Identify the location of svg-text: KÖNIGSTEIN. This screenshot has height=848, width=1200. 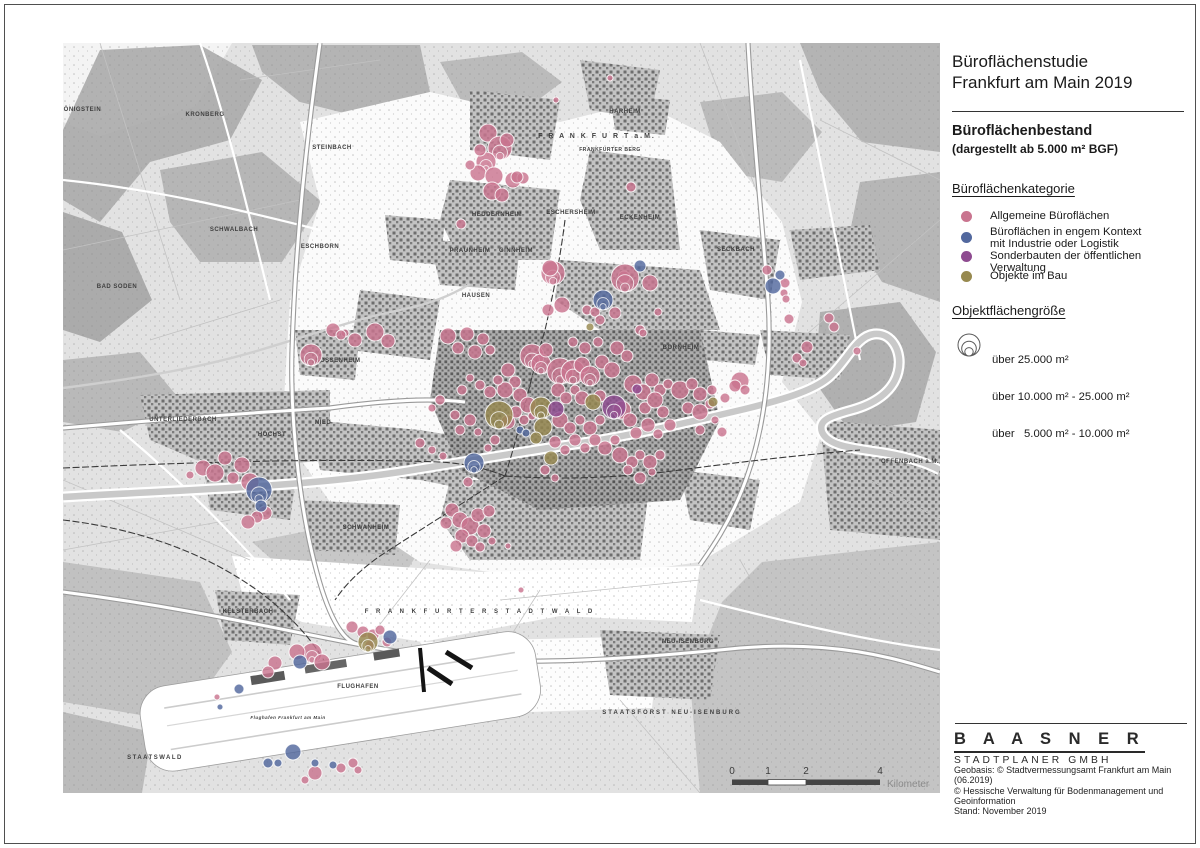
(82, 109).